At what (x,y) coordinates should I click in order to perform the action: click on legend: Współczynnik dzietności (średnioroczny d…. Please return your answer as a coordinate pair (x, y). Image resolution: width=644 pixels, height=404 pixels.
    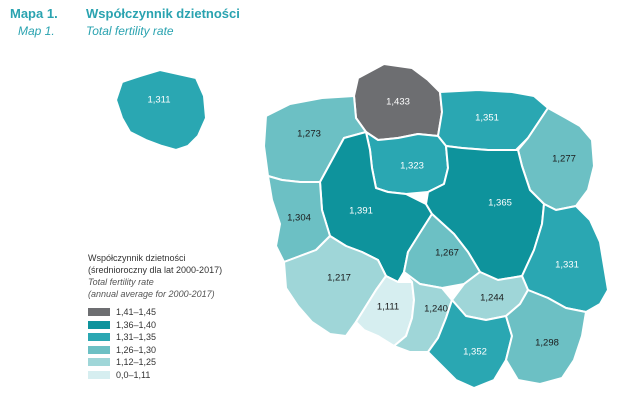
    Looking at the image, I should click on (155, 316).